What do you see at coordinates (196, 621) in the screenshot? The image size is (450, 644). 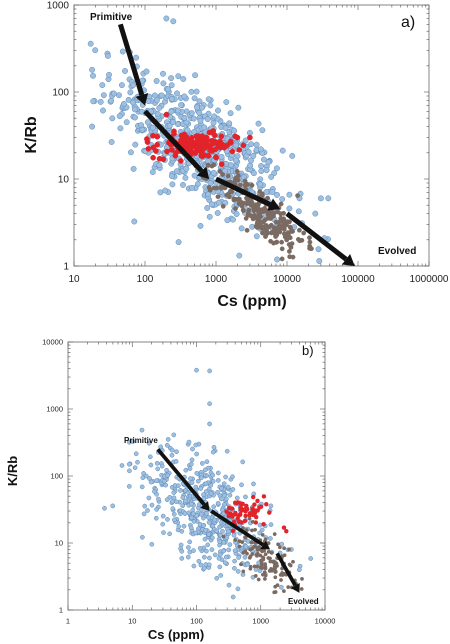 I see `x-tick-label: 100` at bounding box center [196, 621].